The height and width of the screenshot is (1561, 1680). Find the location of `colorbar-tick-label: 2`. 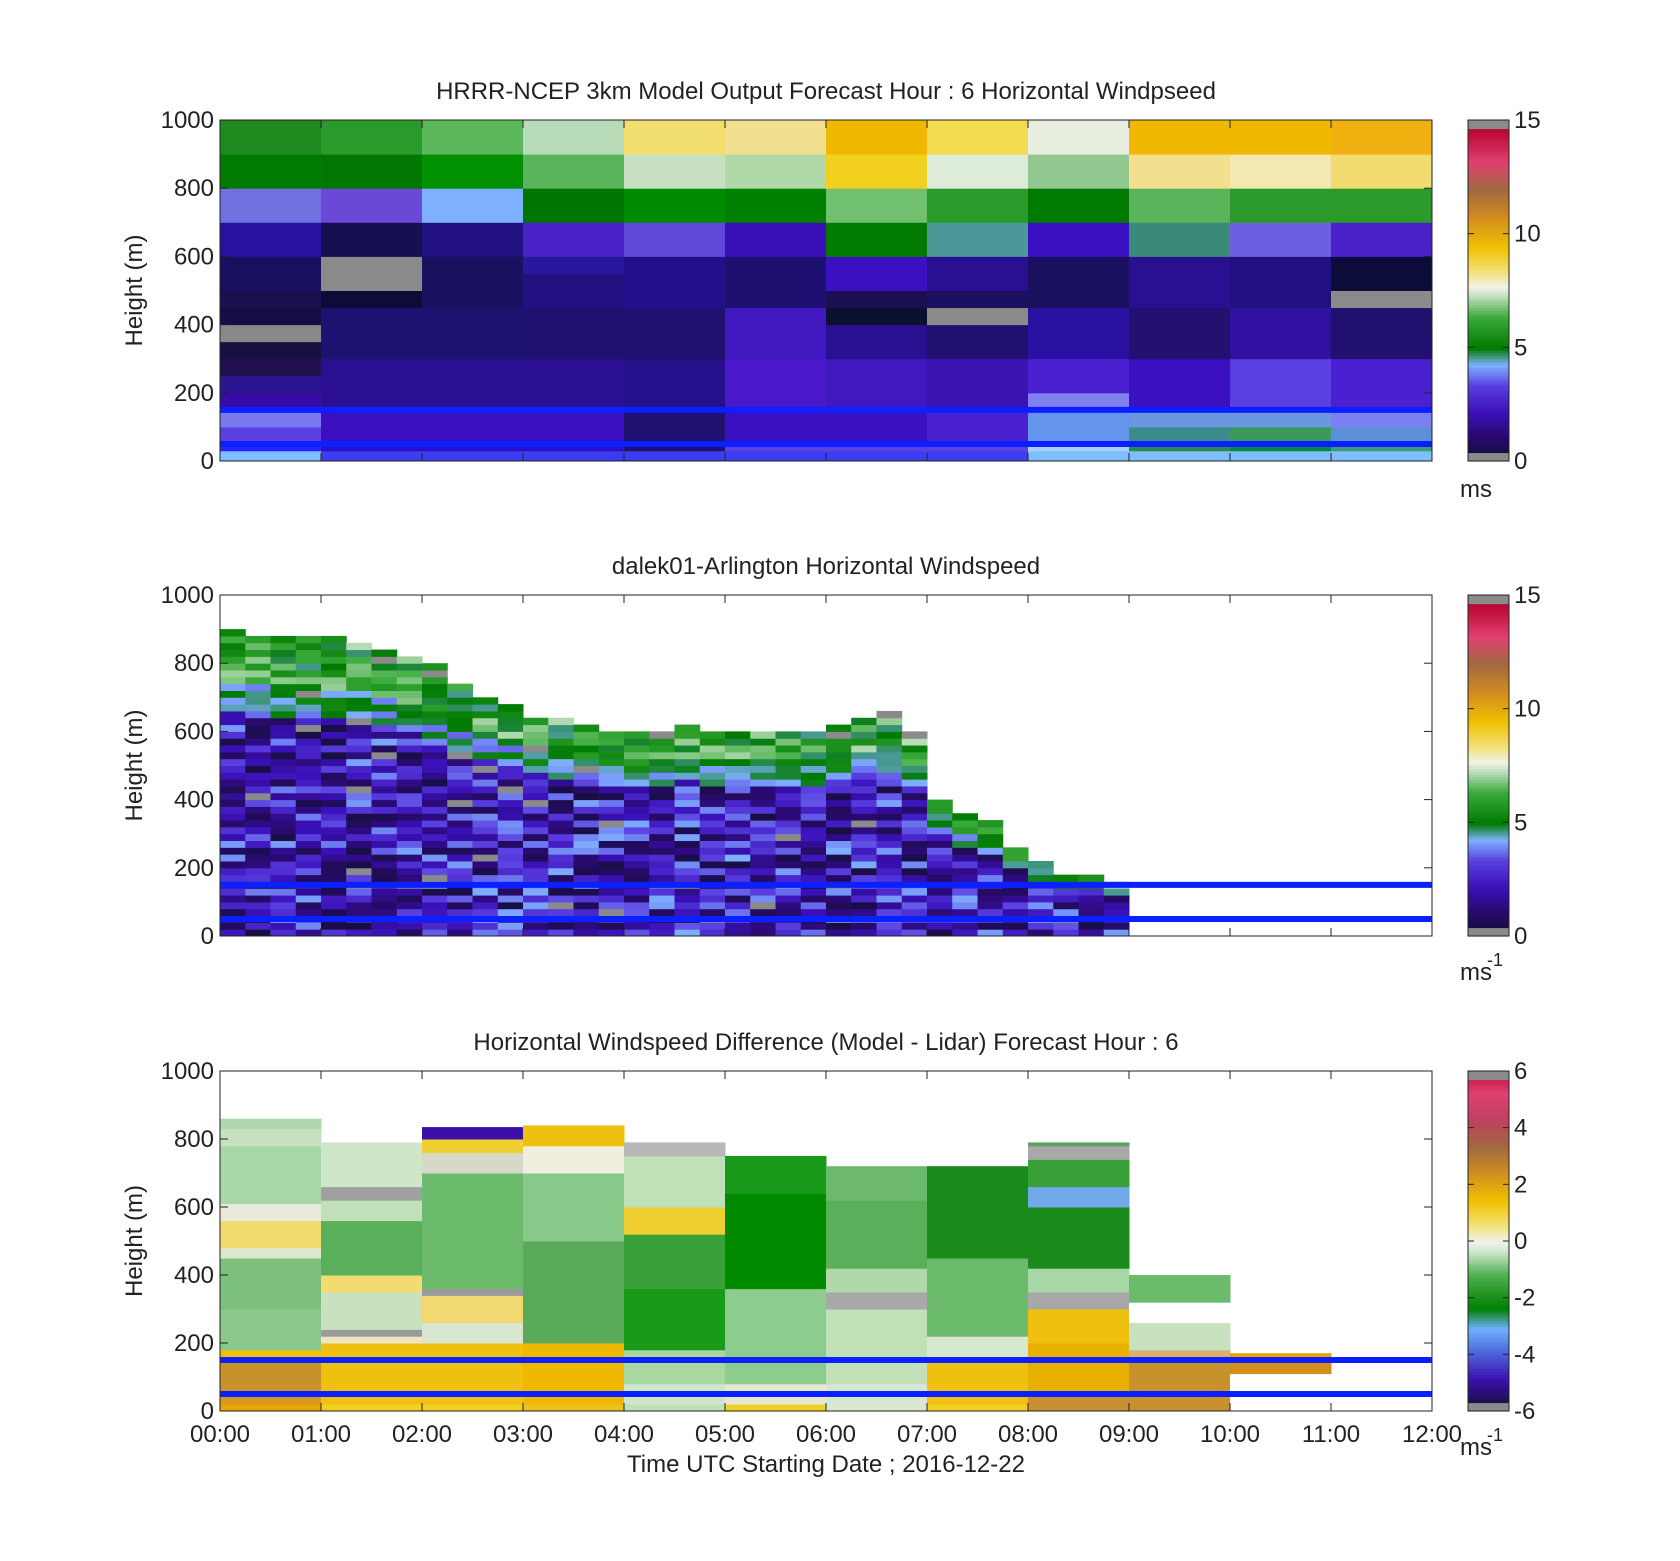

colorbar-tick-label: 2 is located at coordinates (1520, 1184).